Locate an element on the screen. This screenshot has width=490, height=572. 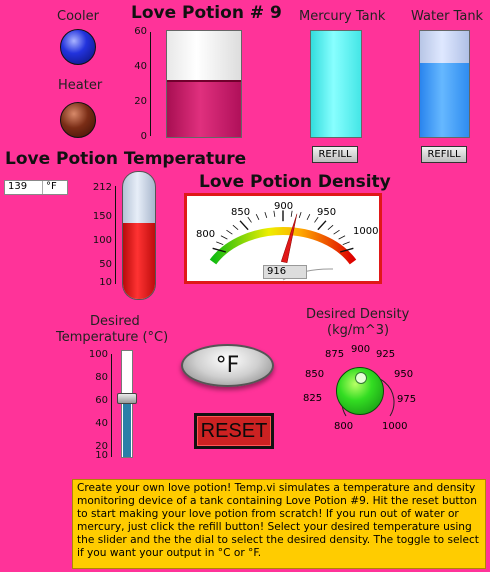
slider-tick-80: 80 is located at coordinates (101, 377).